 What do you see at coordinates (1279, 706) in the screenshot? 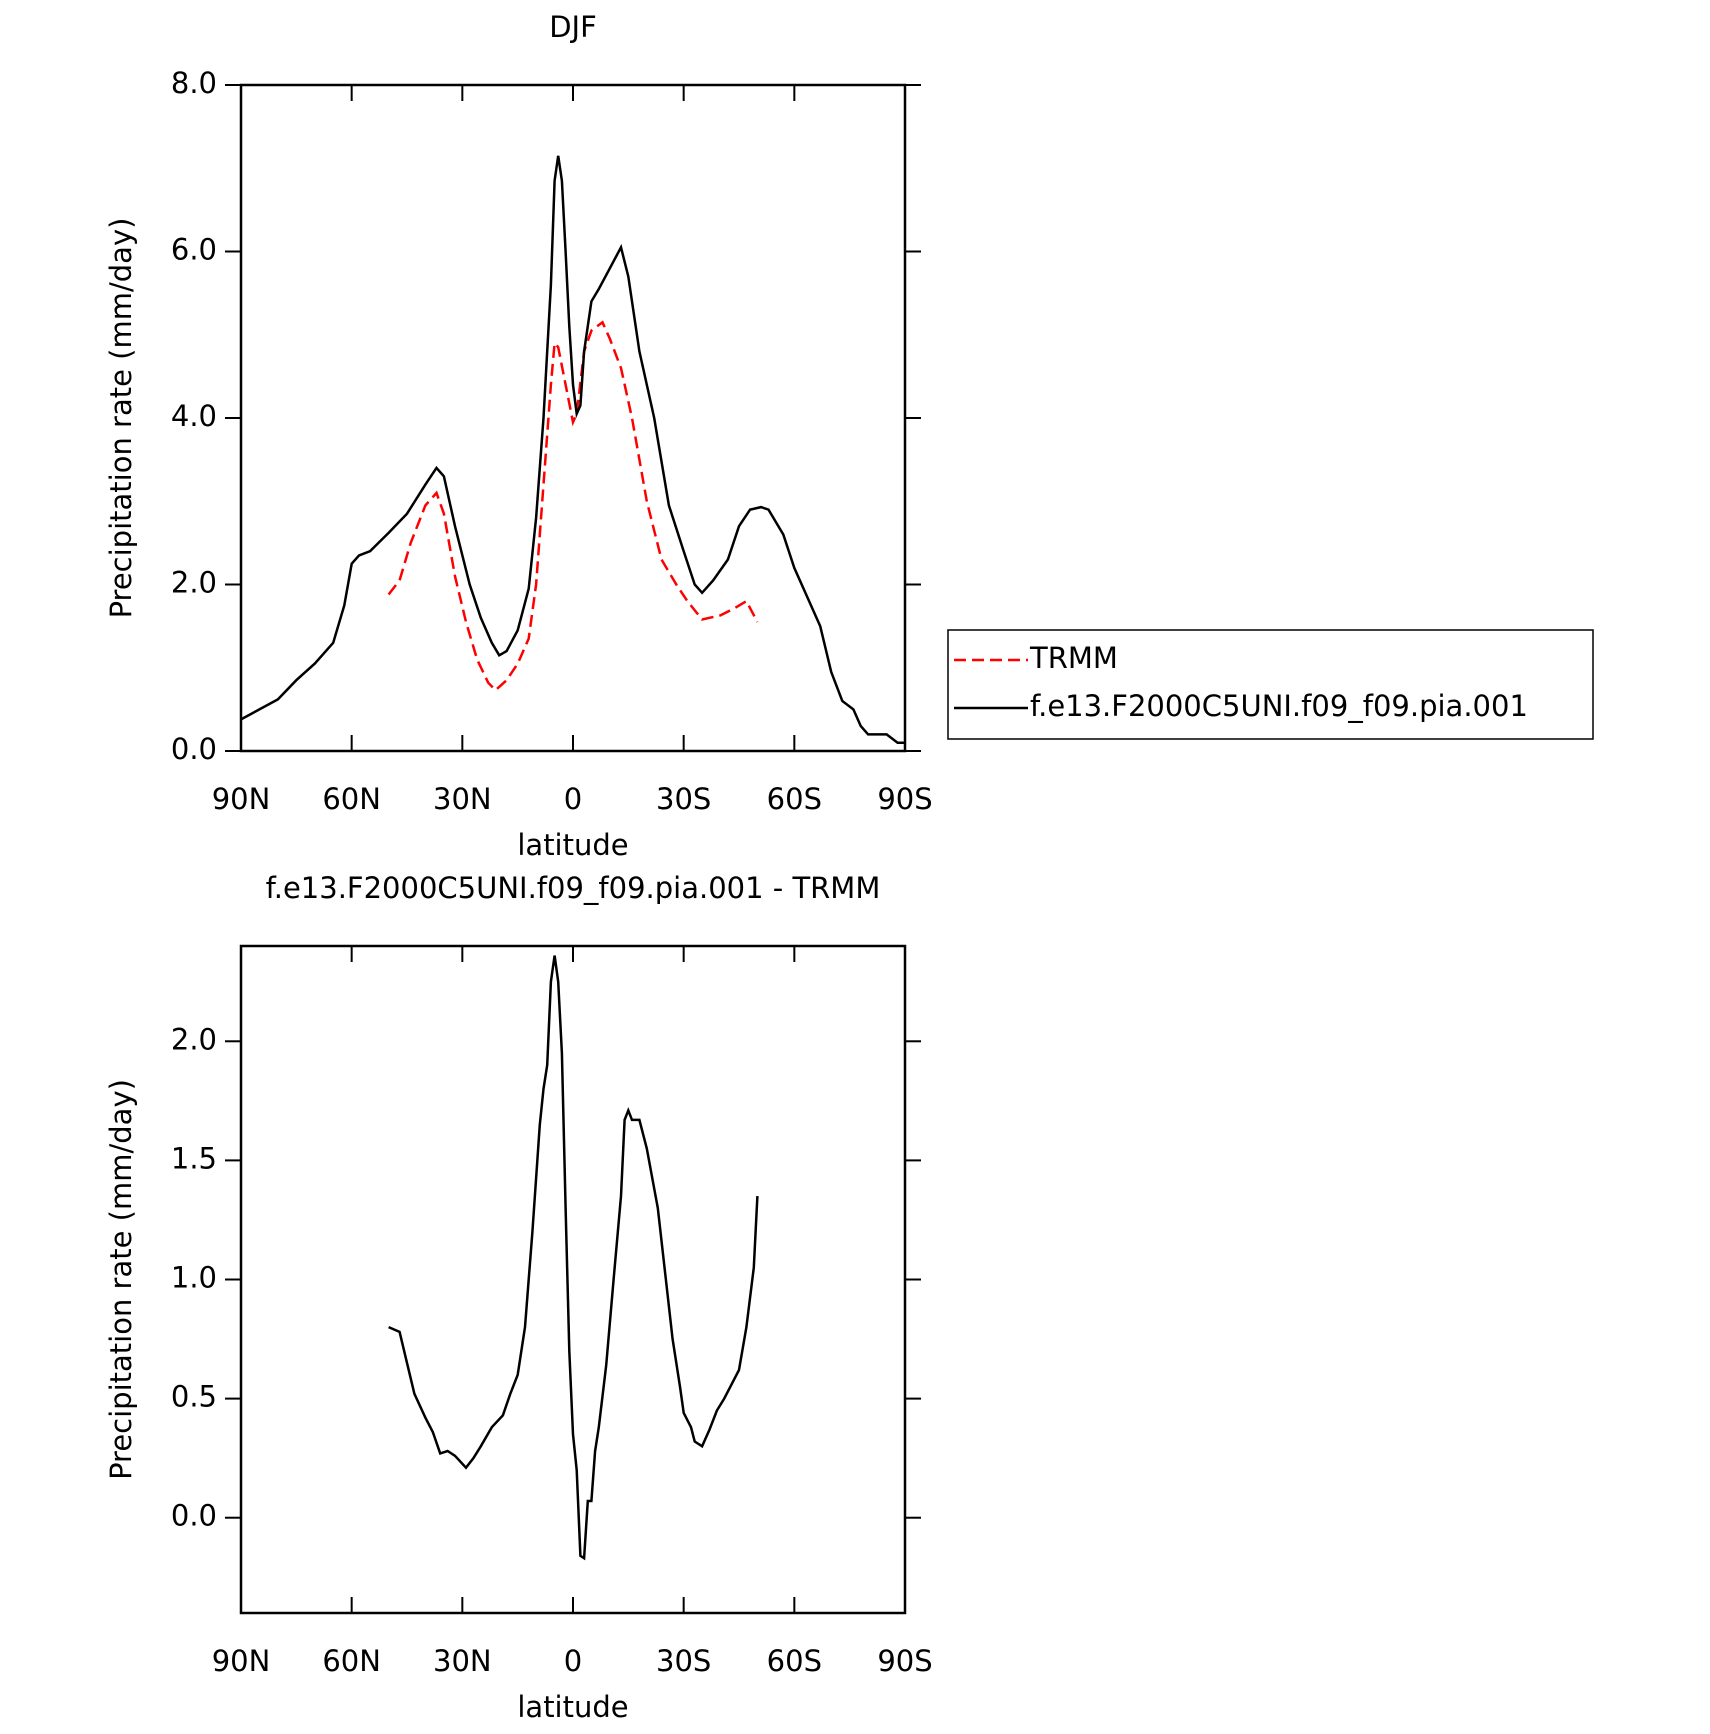
I see `legend-label: f.e13.F2000C5UNI.f09_f09.pia.001` at bounding box center [1279, 706].